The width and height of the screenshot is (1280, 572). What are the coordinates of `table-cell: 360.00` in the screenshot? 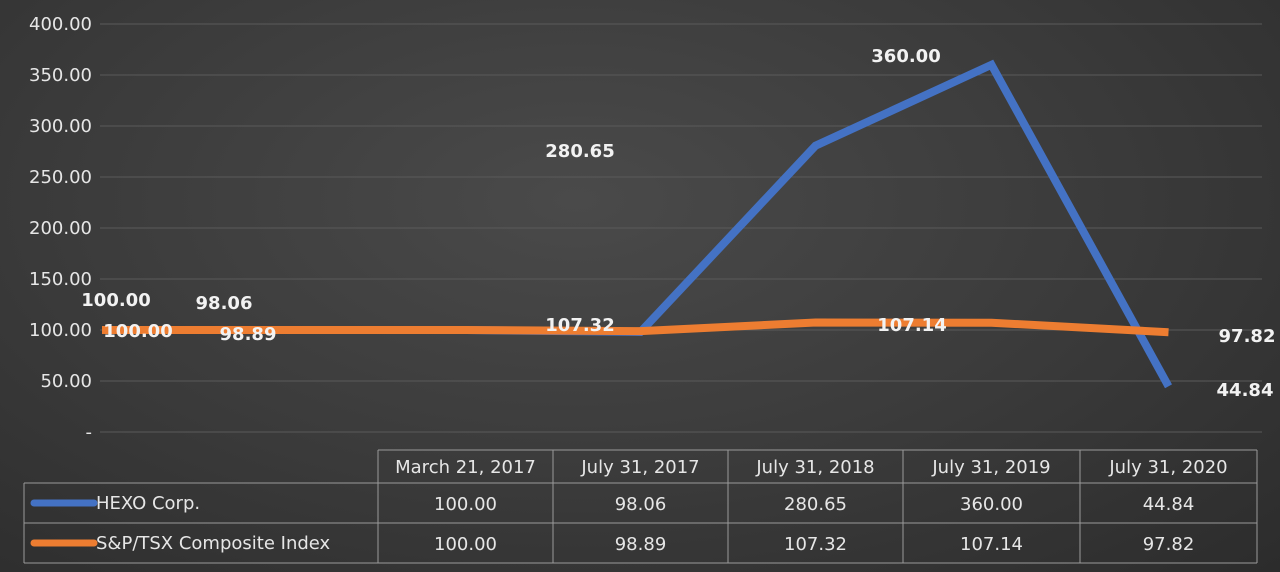 It's located at (991, 504).